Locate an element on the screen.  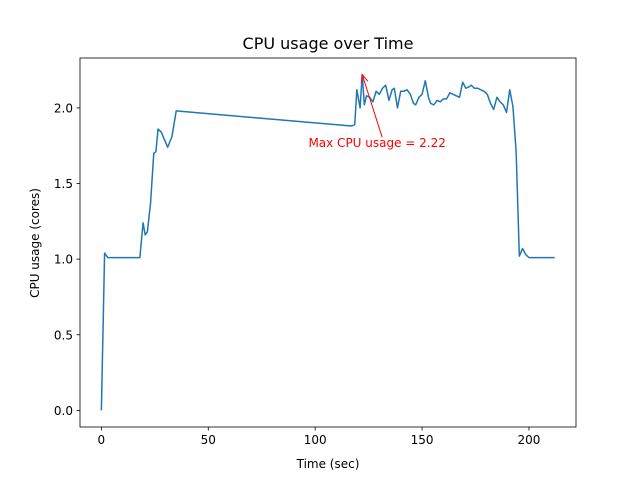
annotation-arrow-line is located at coordinates (372, 106).